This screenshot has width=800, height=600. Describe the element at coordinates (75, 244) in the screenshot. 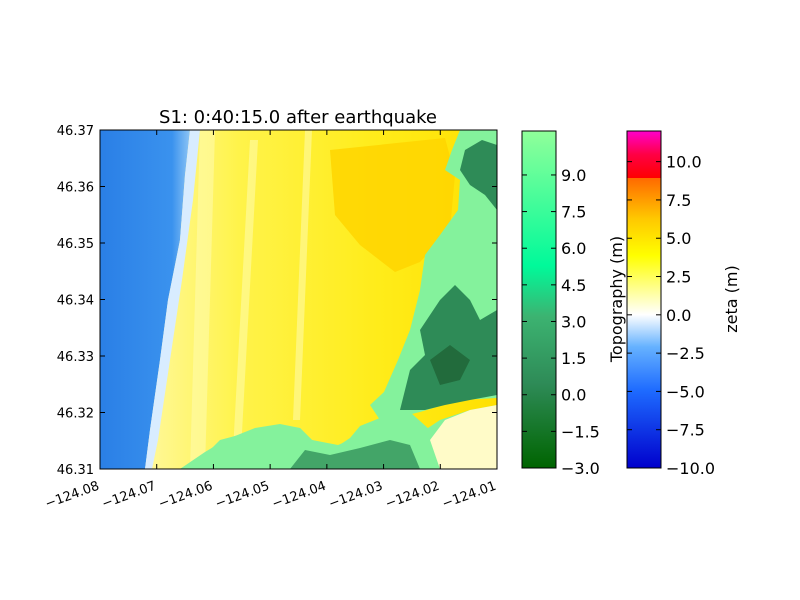

I see `y-tick-label: 46.35` at that location.